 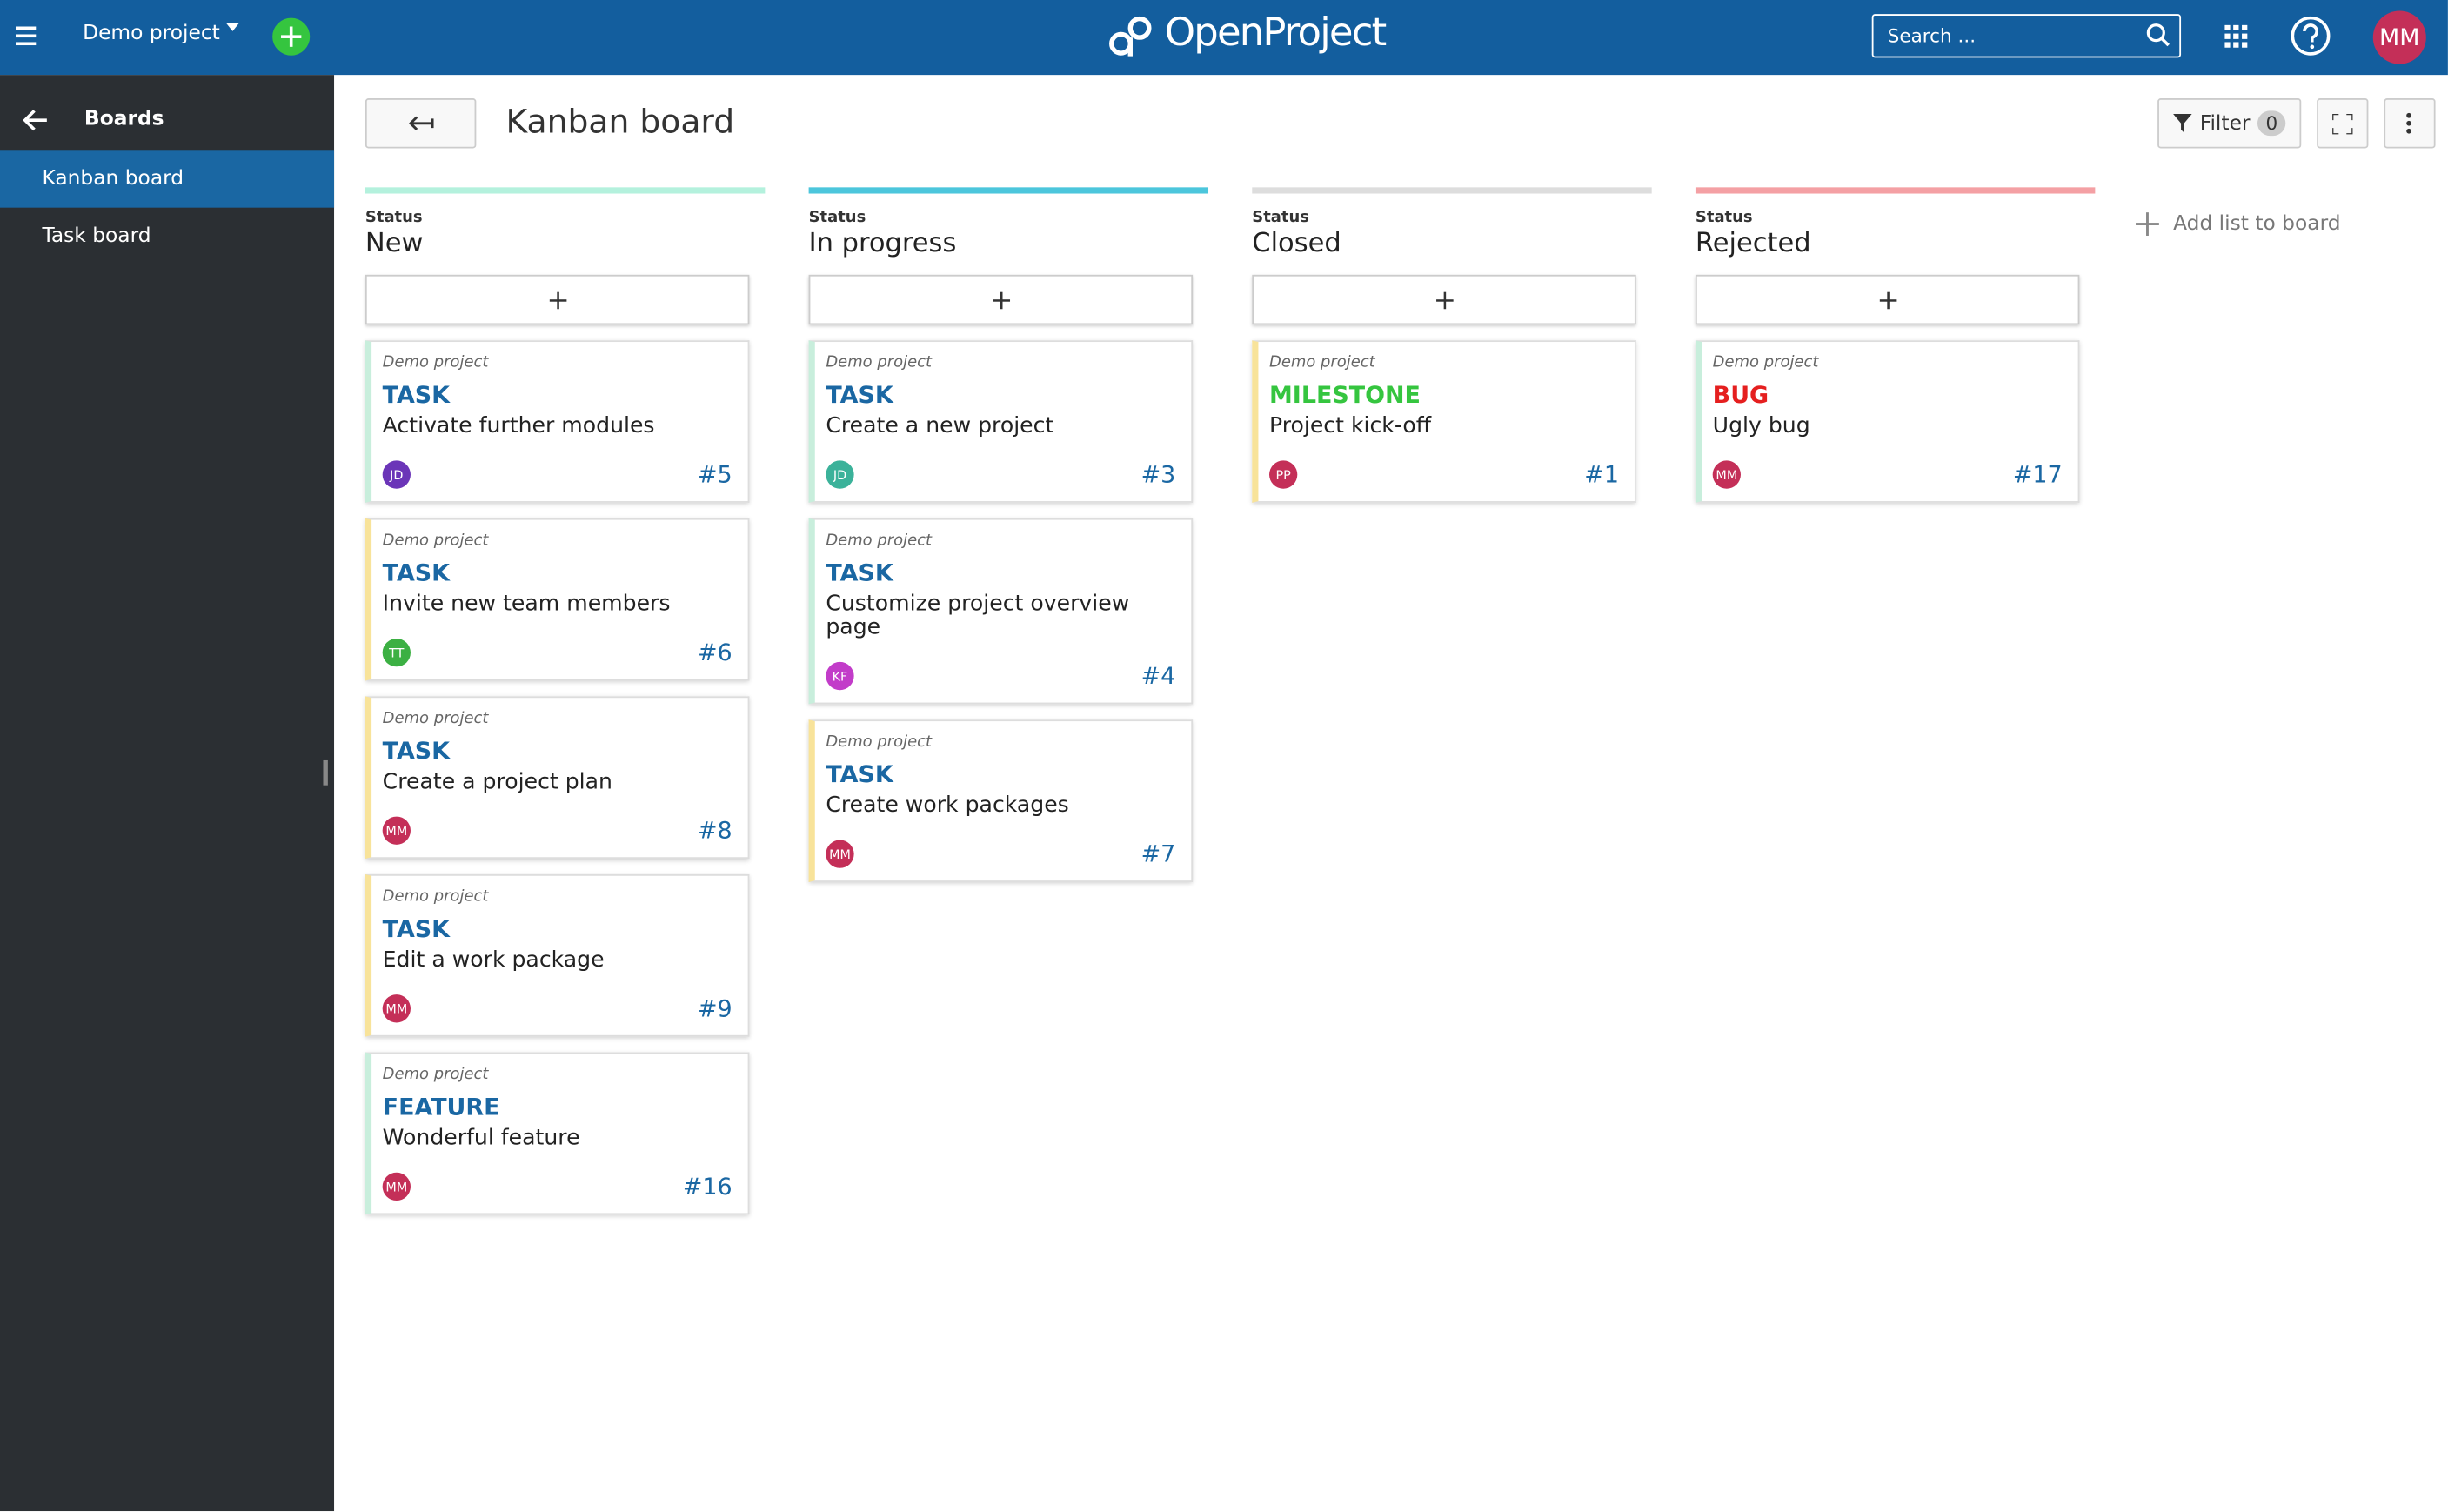 I want to click on card-number: #5, so click(x=714, y=475).